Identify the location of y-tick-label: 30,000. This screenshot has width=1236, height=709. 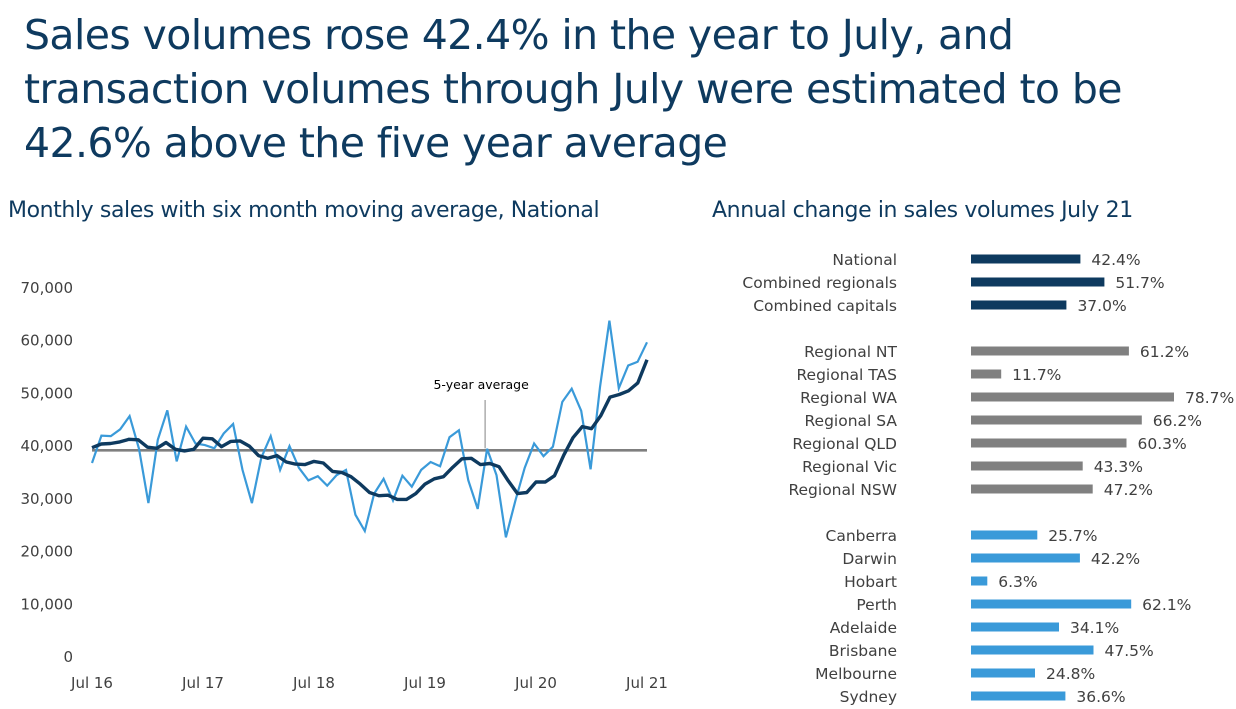
(47, 499).